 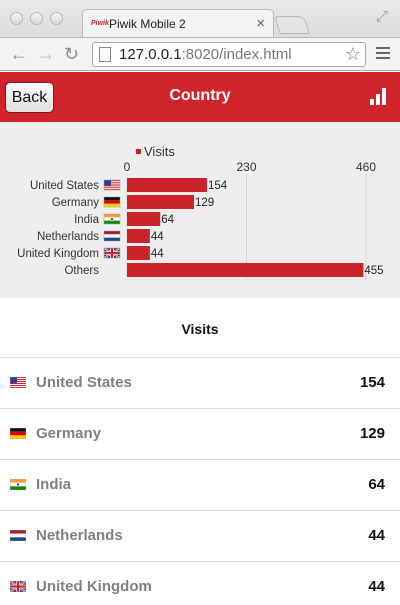 I want to click on table-header: Visits, so click(x=200, y=328).